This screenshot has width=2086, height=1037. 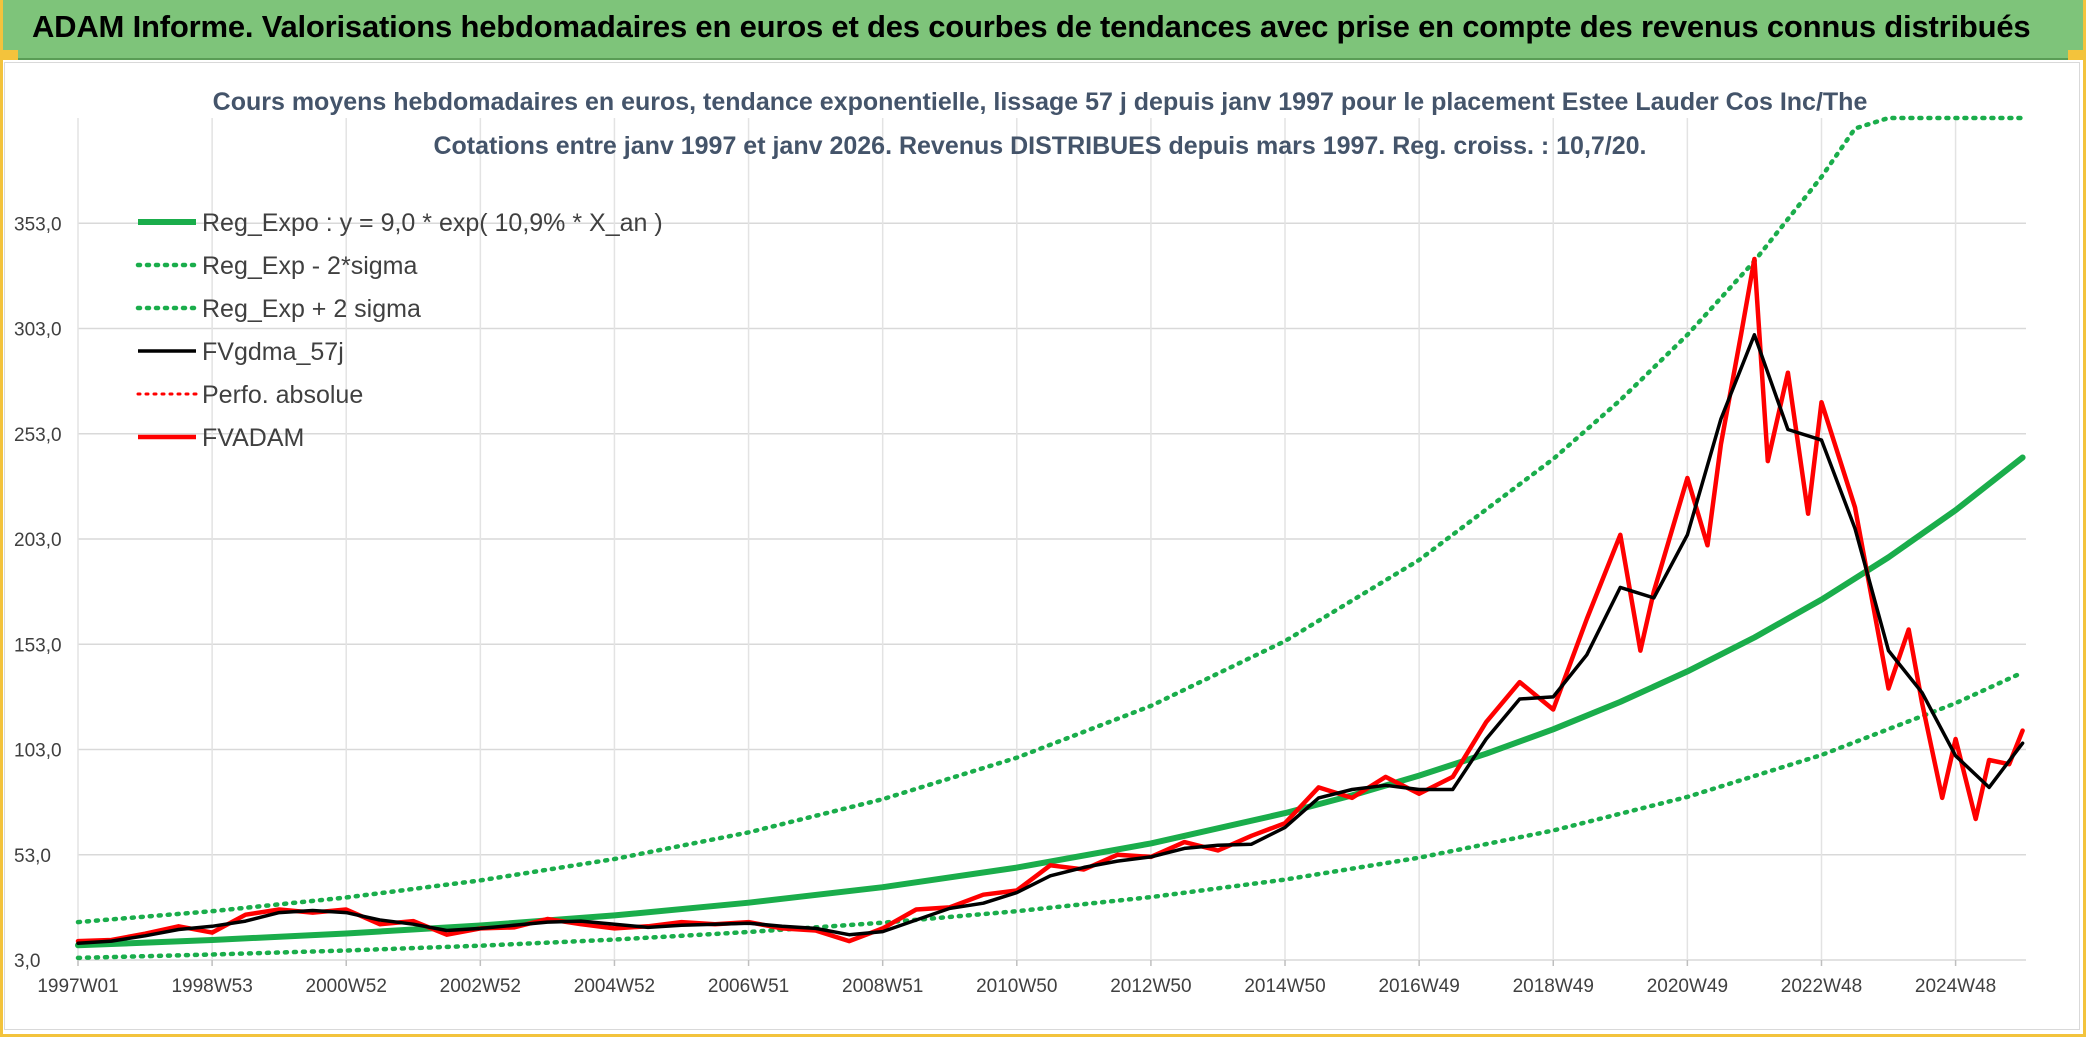 What do you see at coordinates (1687, 986) in the screenshot?
I see `x-tick-label: 2020W49` at bounding box center [1687, 986].